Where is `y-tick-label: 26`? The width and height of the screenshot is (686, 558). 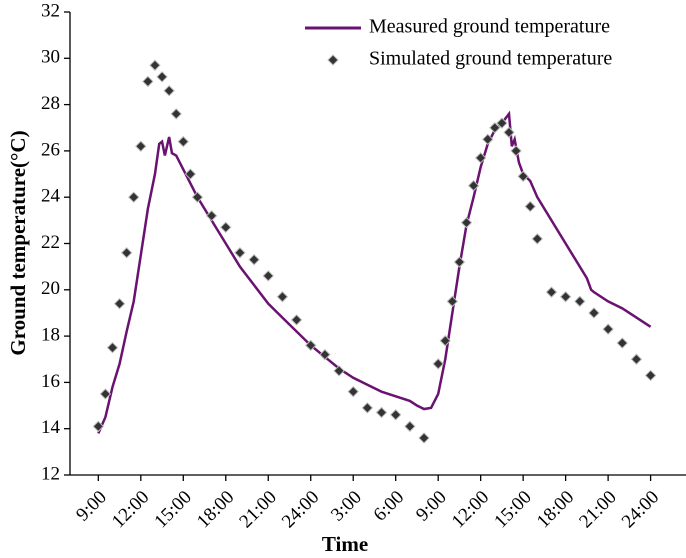
y-tick-label: 26 is located at coordinates (50, 149).